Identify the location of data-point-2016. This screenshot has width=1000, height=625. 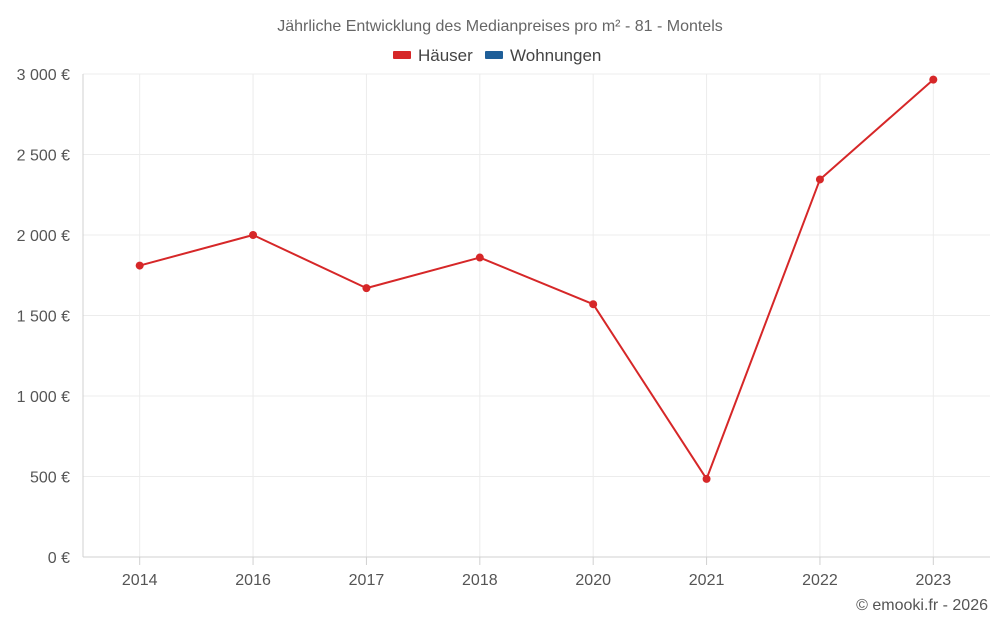
(253, 235).